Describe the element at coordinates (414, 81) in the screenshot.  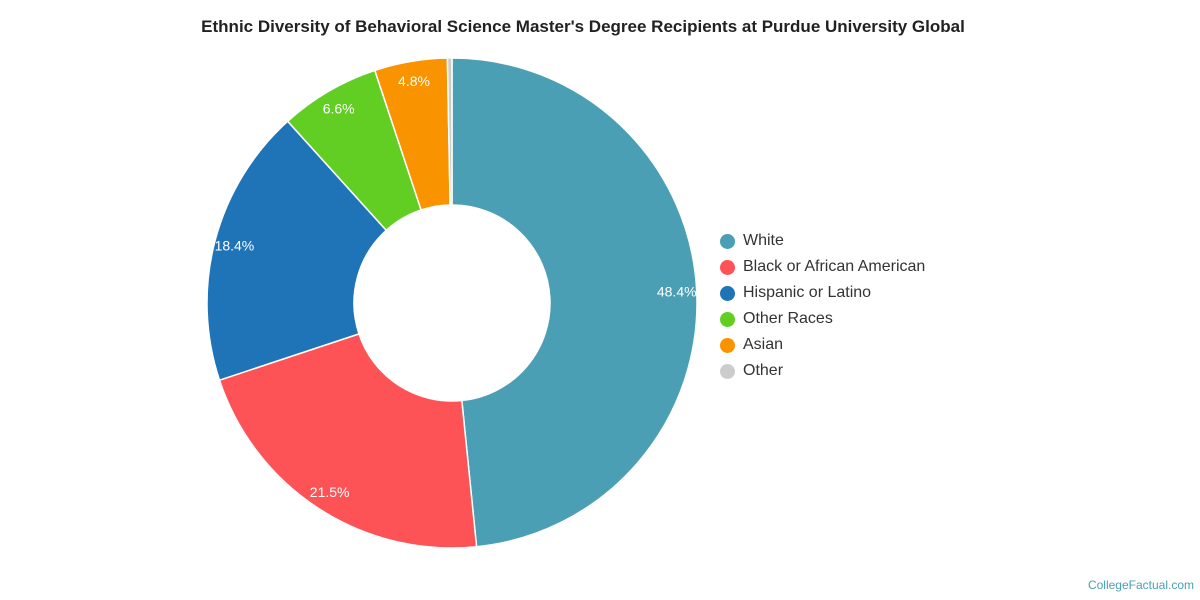
I see `slice-label-asian: 4.8%` at that location.